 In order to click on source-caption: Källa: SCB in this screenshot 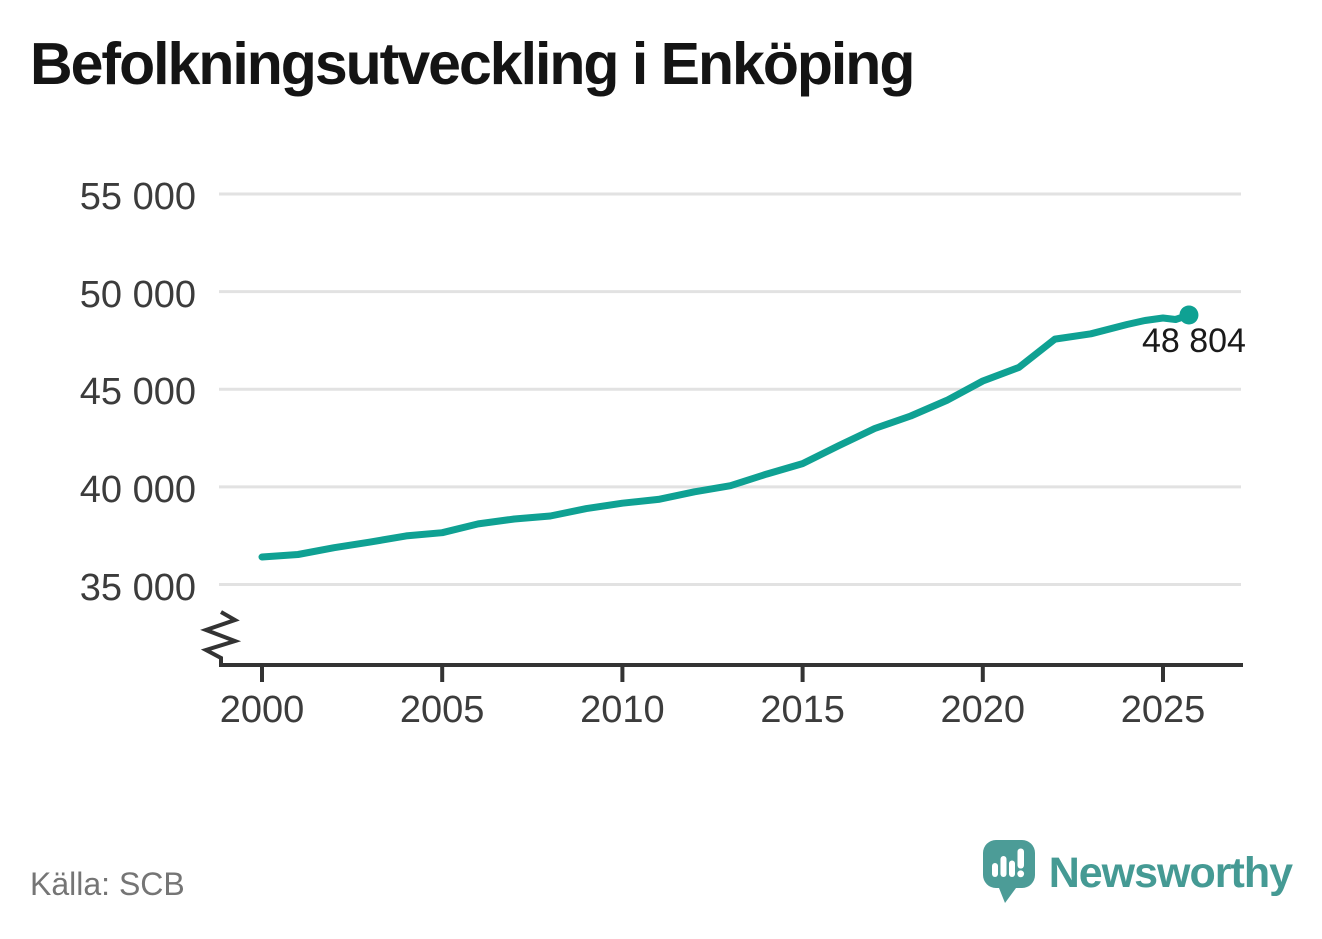, I will do `click(107, 884)`.